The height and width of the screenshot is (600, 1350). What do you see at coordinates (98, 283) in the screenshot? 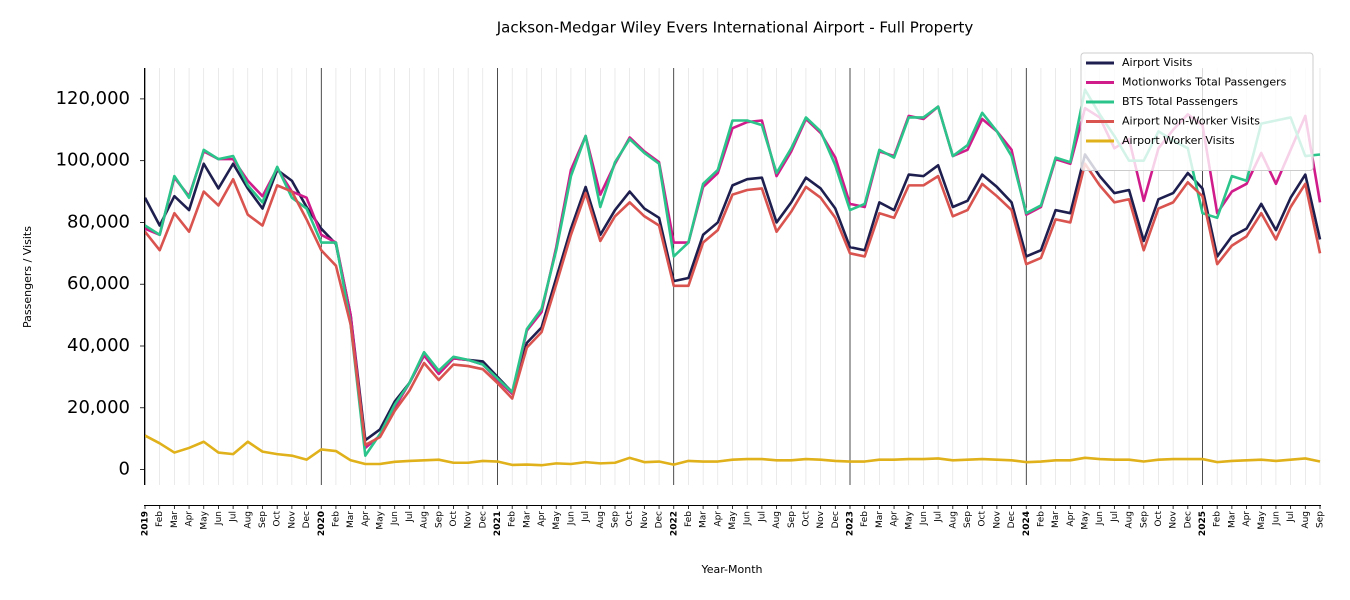
I see `y-tick-label: 60,000` at bounding box center [98, 283].